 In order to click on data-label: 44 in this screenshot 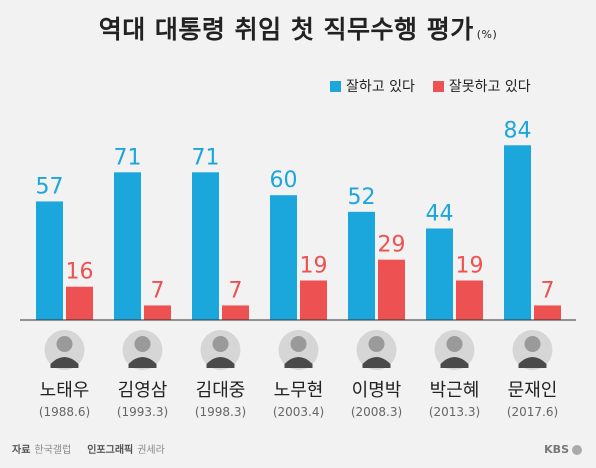, I will do `click(440, 213)`.